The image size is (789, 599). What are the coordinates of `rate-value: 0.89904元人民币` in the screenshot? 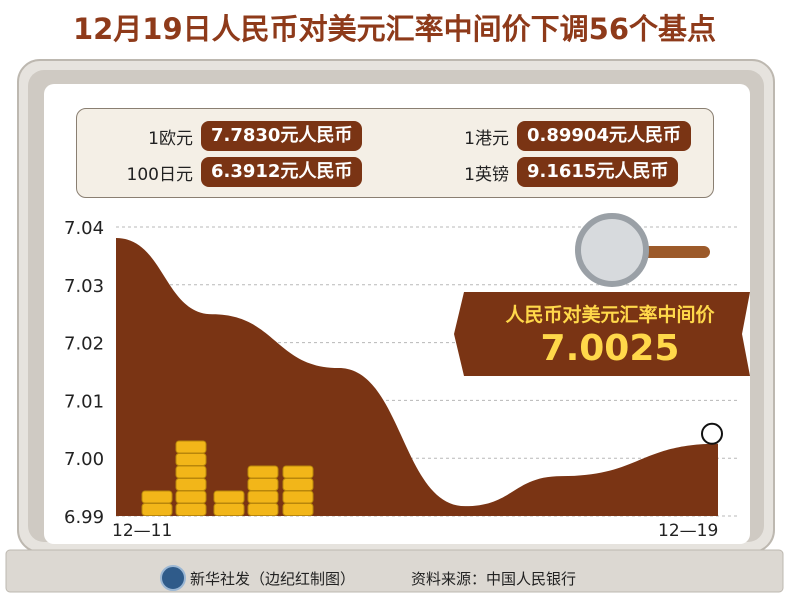 It's located at (604, 136).